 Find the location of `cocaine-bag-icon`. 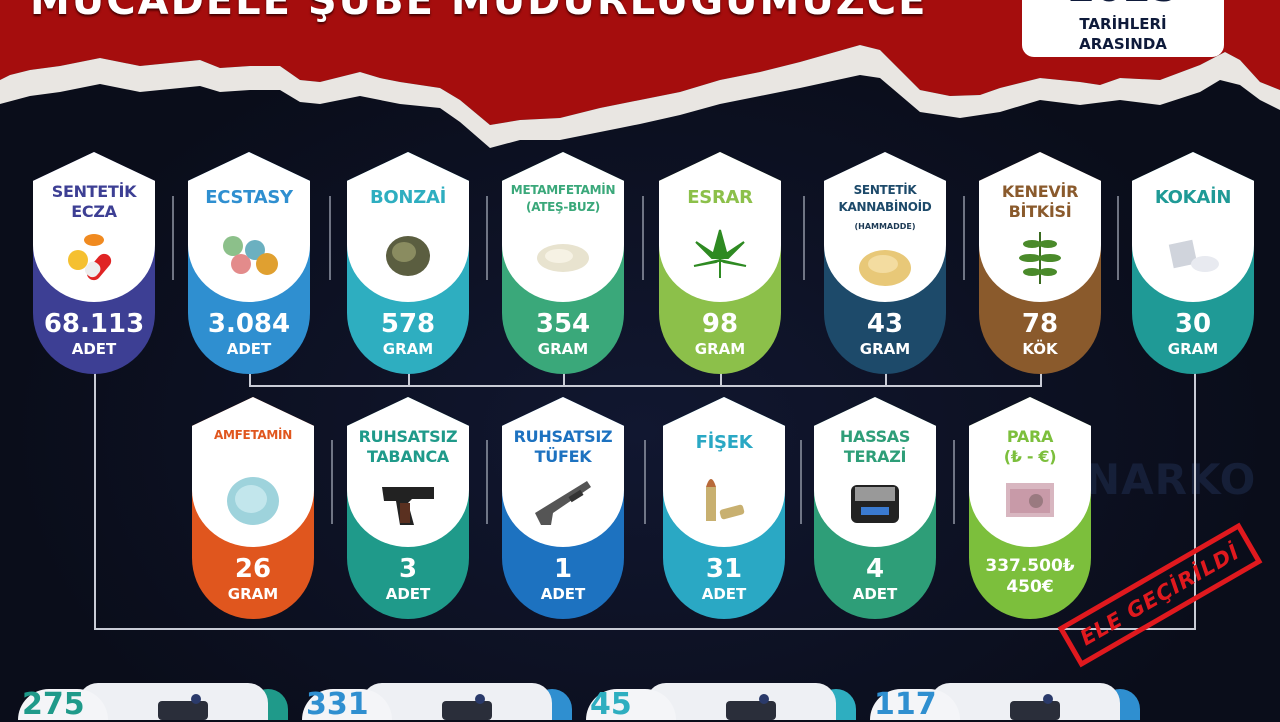

cocaine-bag-icon is located at coordinates (1193, 255).